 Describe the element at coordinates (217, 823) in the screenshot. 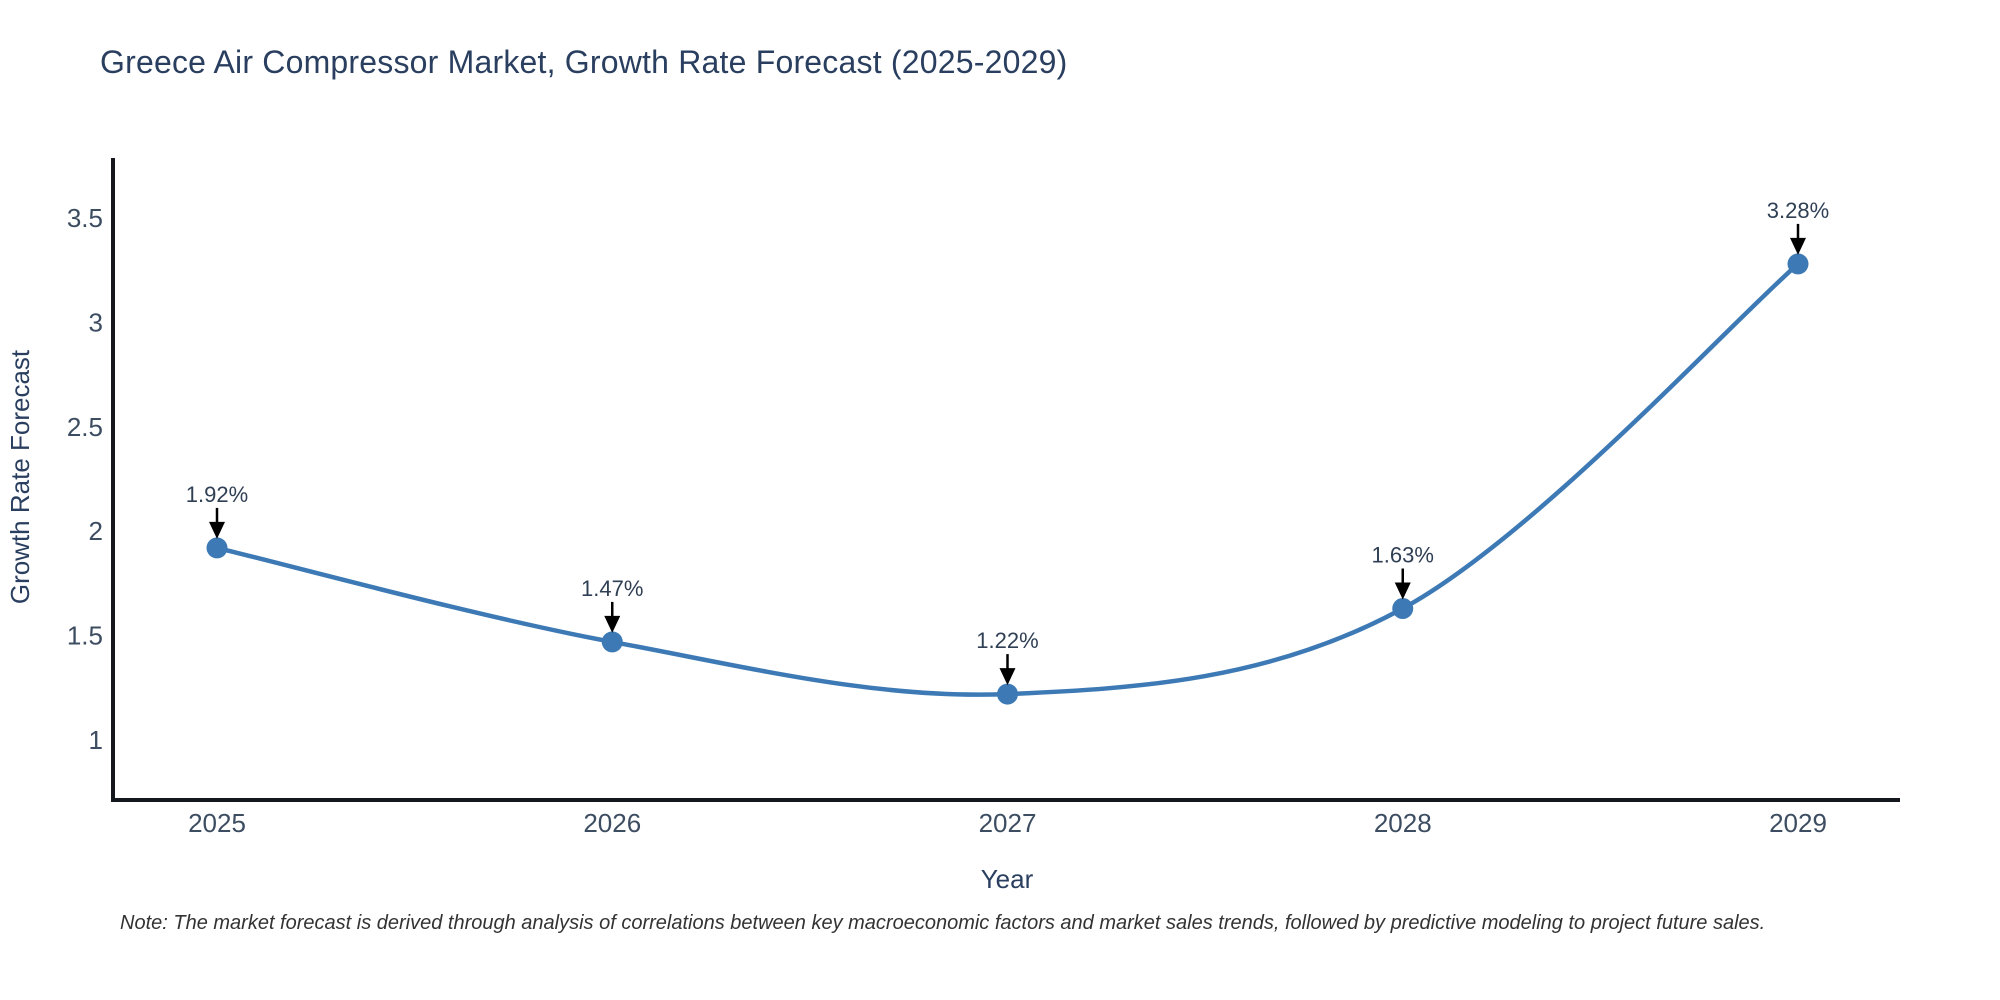

I see `x-tick-label: 2025` at that location.